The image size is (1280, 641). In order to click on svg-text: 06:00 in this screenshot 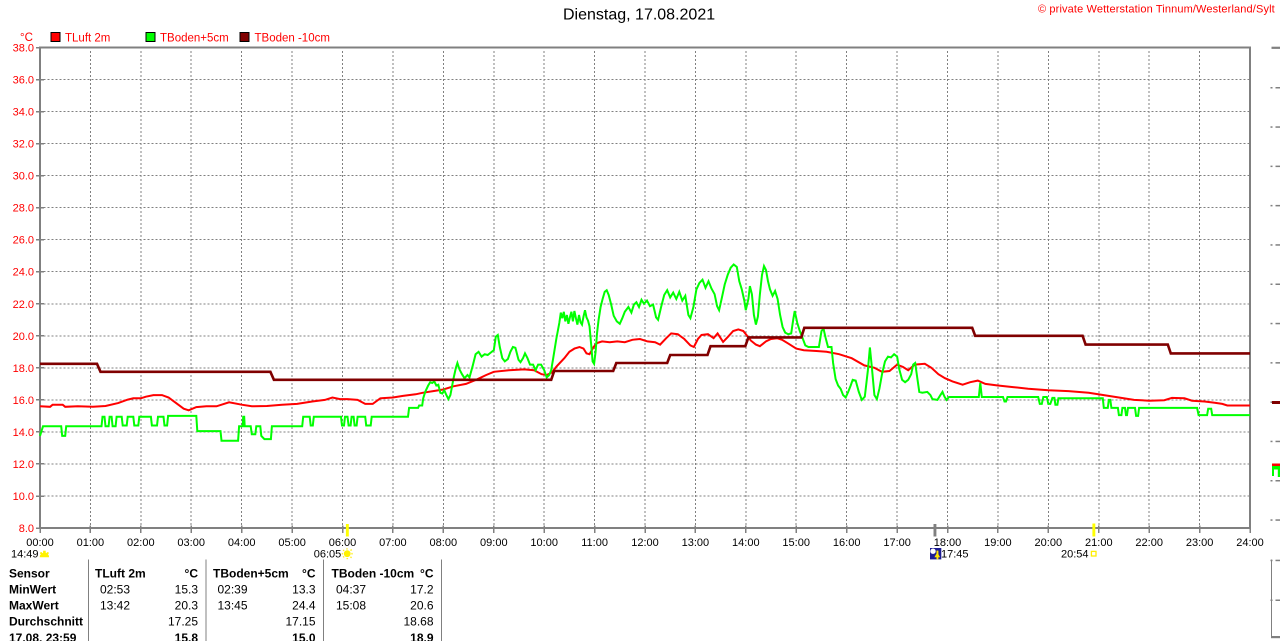, I will do `click(343, 543)`.